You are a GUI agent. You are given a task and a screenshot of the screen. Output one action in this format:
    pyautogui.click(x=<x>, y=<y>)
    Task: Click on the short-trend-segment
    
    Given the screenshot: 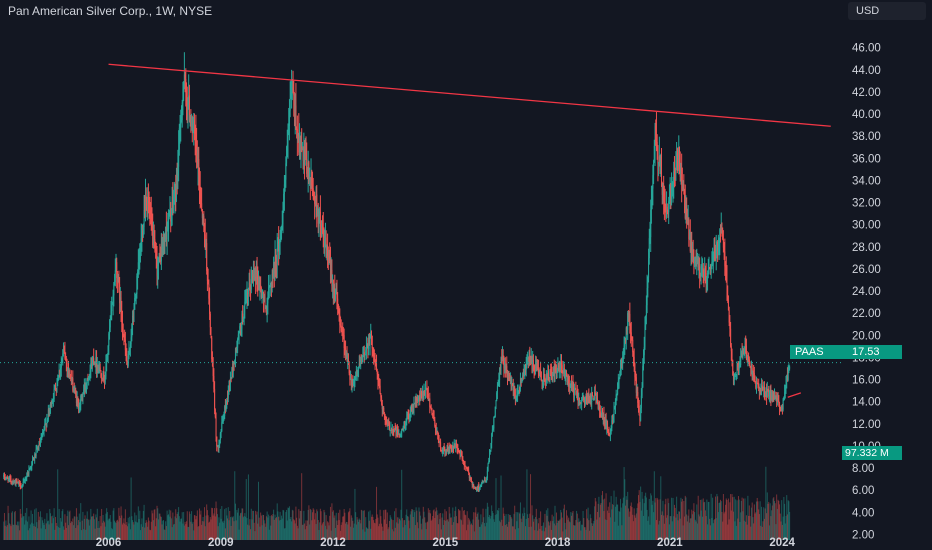 What is the action you would take?
    pyautogui.click(x=794, y=395)
    